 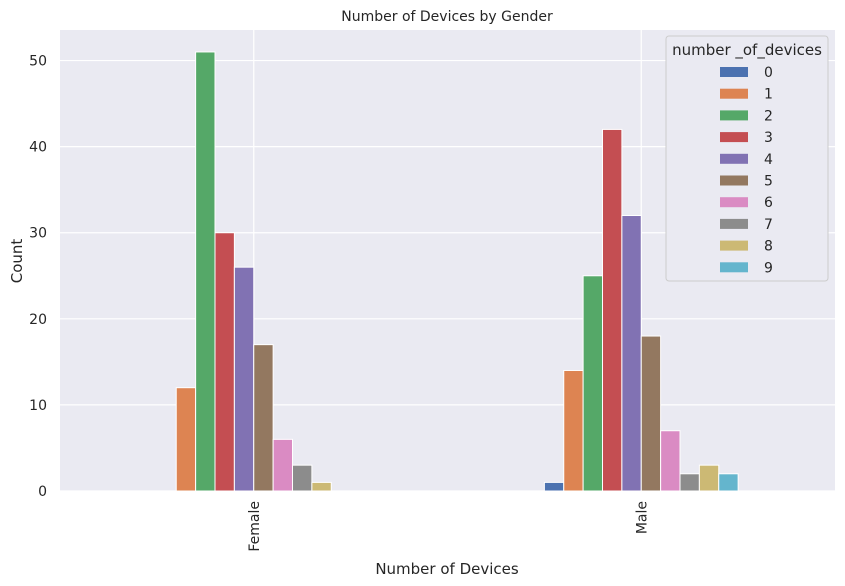 I want to click on y-axis-ticks: 0 10 20 30 40 50, so click(x=38, y=277).